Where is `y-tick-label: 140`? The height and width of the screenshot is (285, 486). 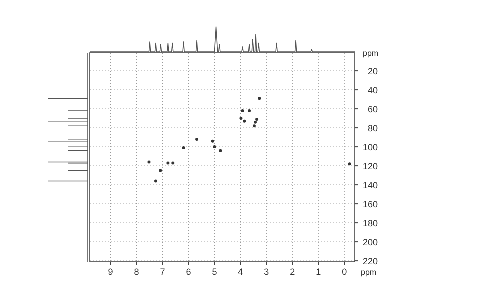 y-tick-label: 140 is located at coordinates (370, 185).